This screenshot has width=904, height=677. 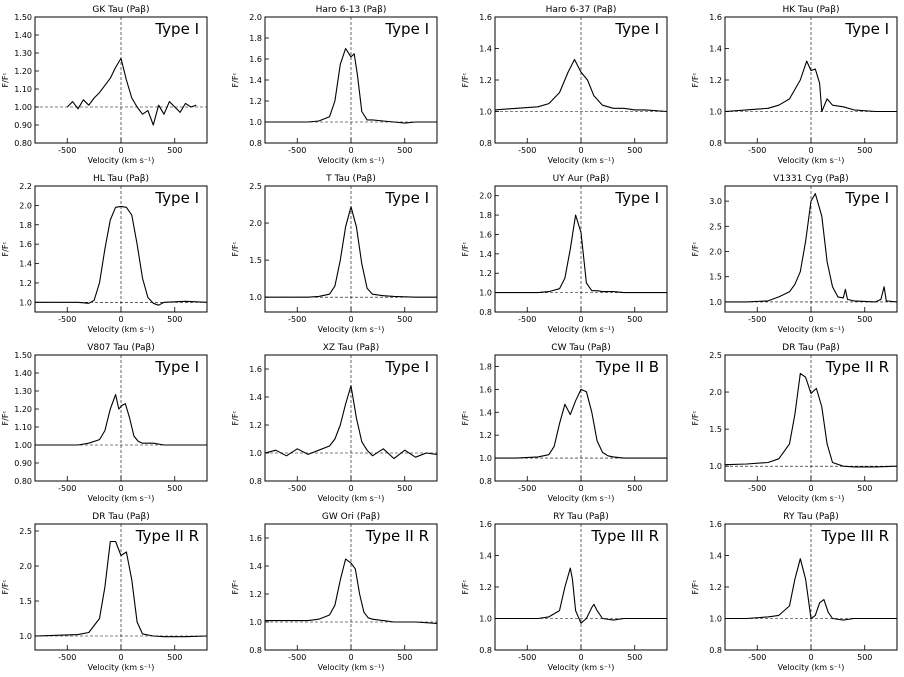 What do you see at coordinates (23, 391) in the screenshot?
I see `y-tick-label: 1.30` at bounding box center [23, 391].